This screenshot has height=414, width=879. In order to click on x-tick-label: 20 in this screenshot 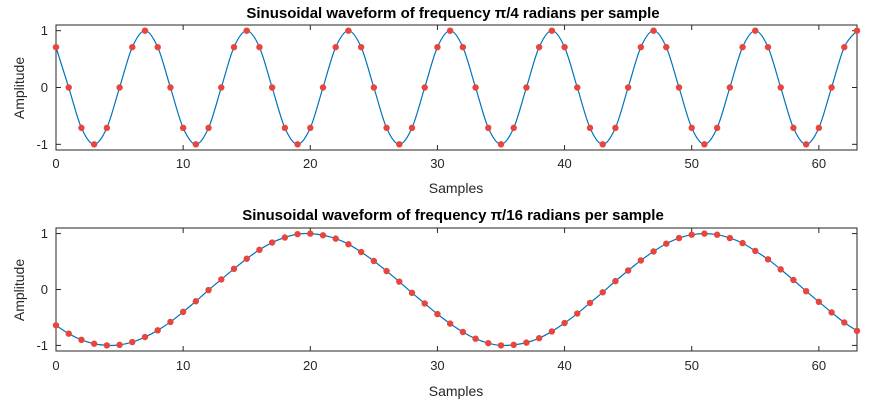, I will do `click(310, 365)`.